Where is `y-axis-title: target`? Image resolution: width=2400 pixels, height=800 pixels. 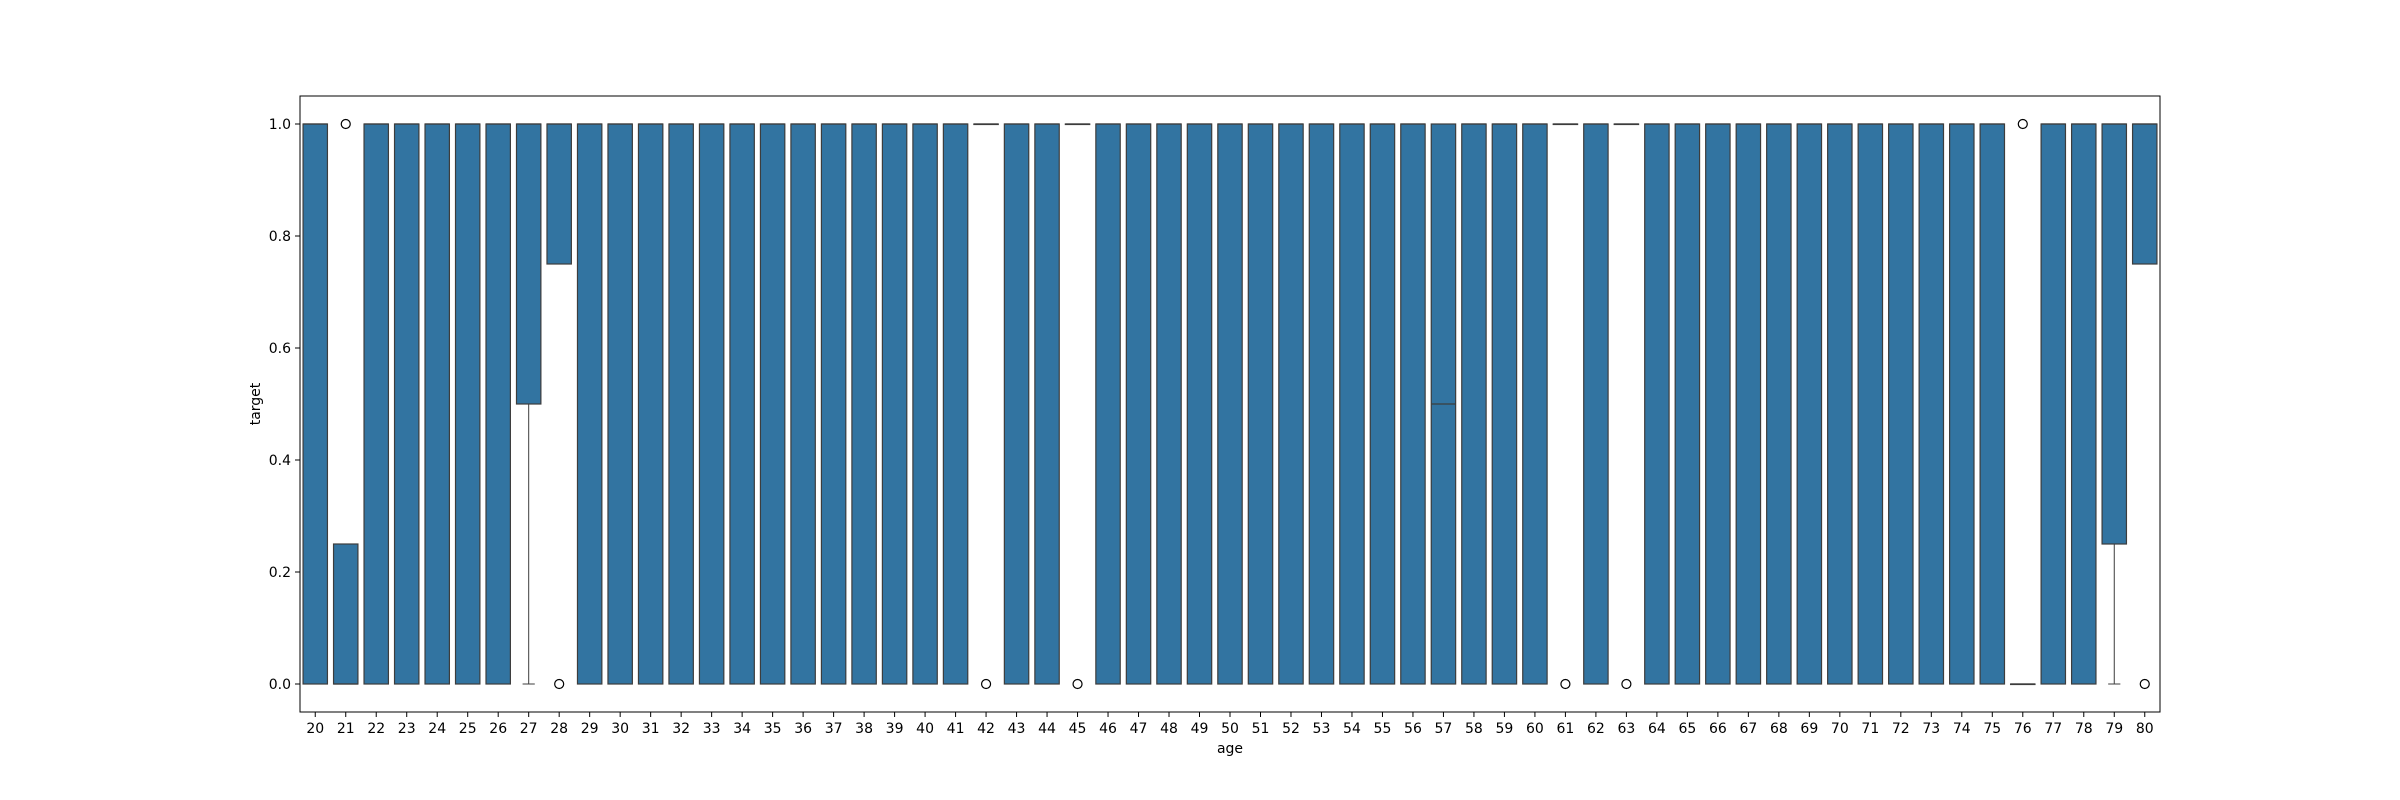 y-axis-title: target is located at coordinates (256, 403).